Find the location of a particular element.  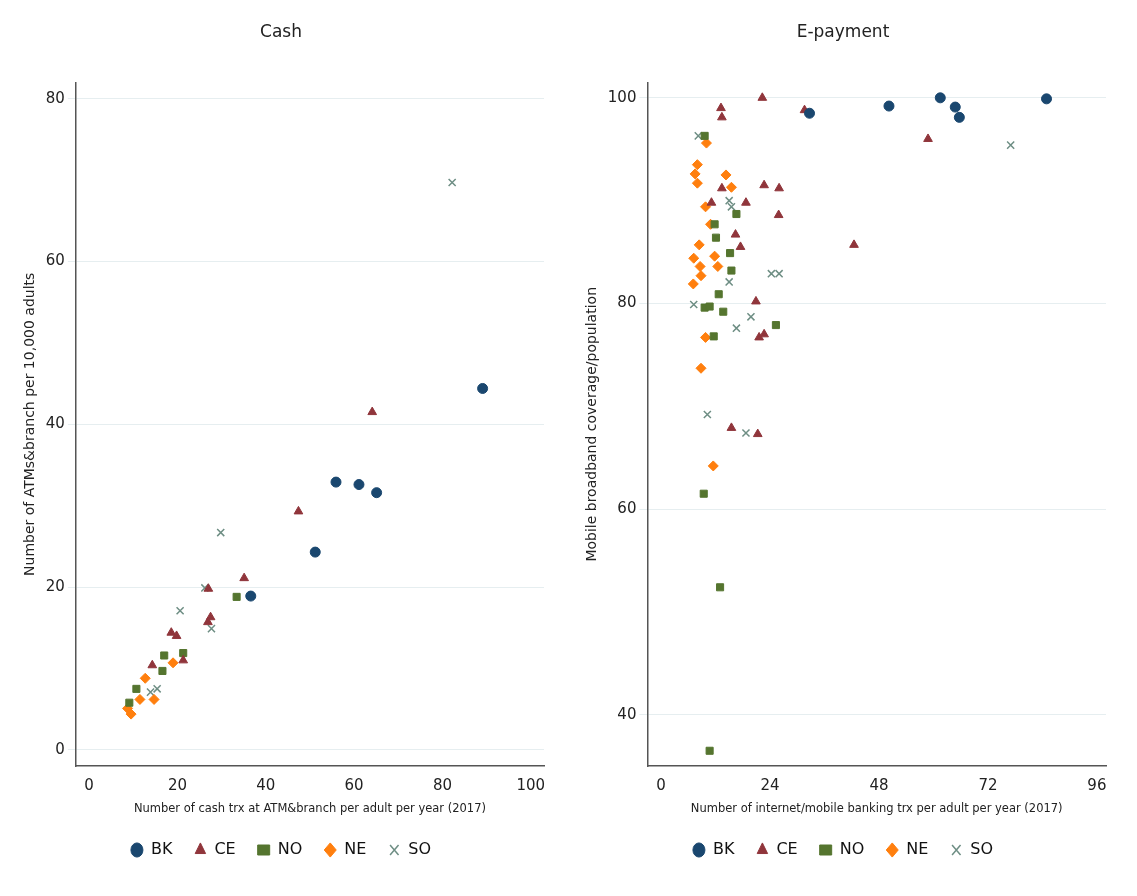

y-tick-label: 0 is located at coordinates (60, 748).